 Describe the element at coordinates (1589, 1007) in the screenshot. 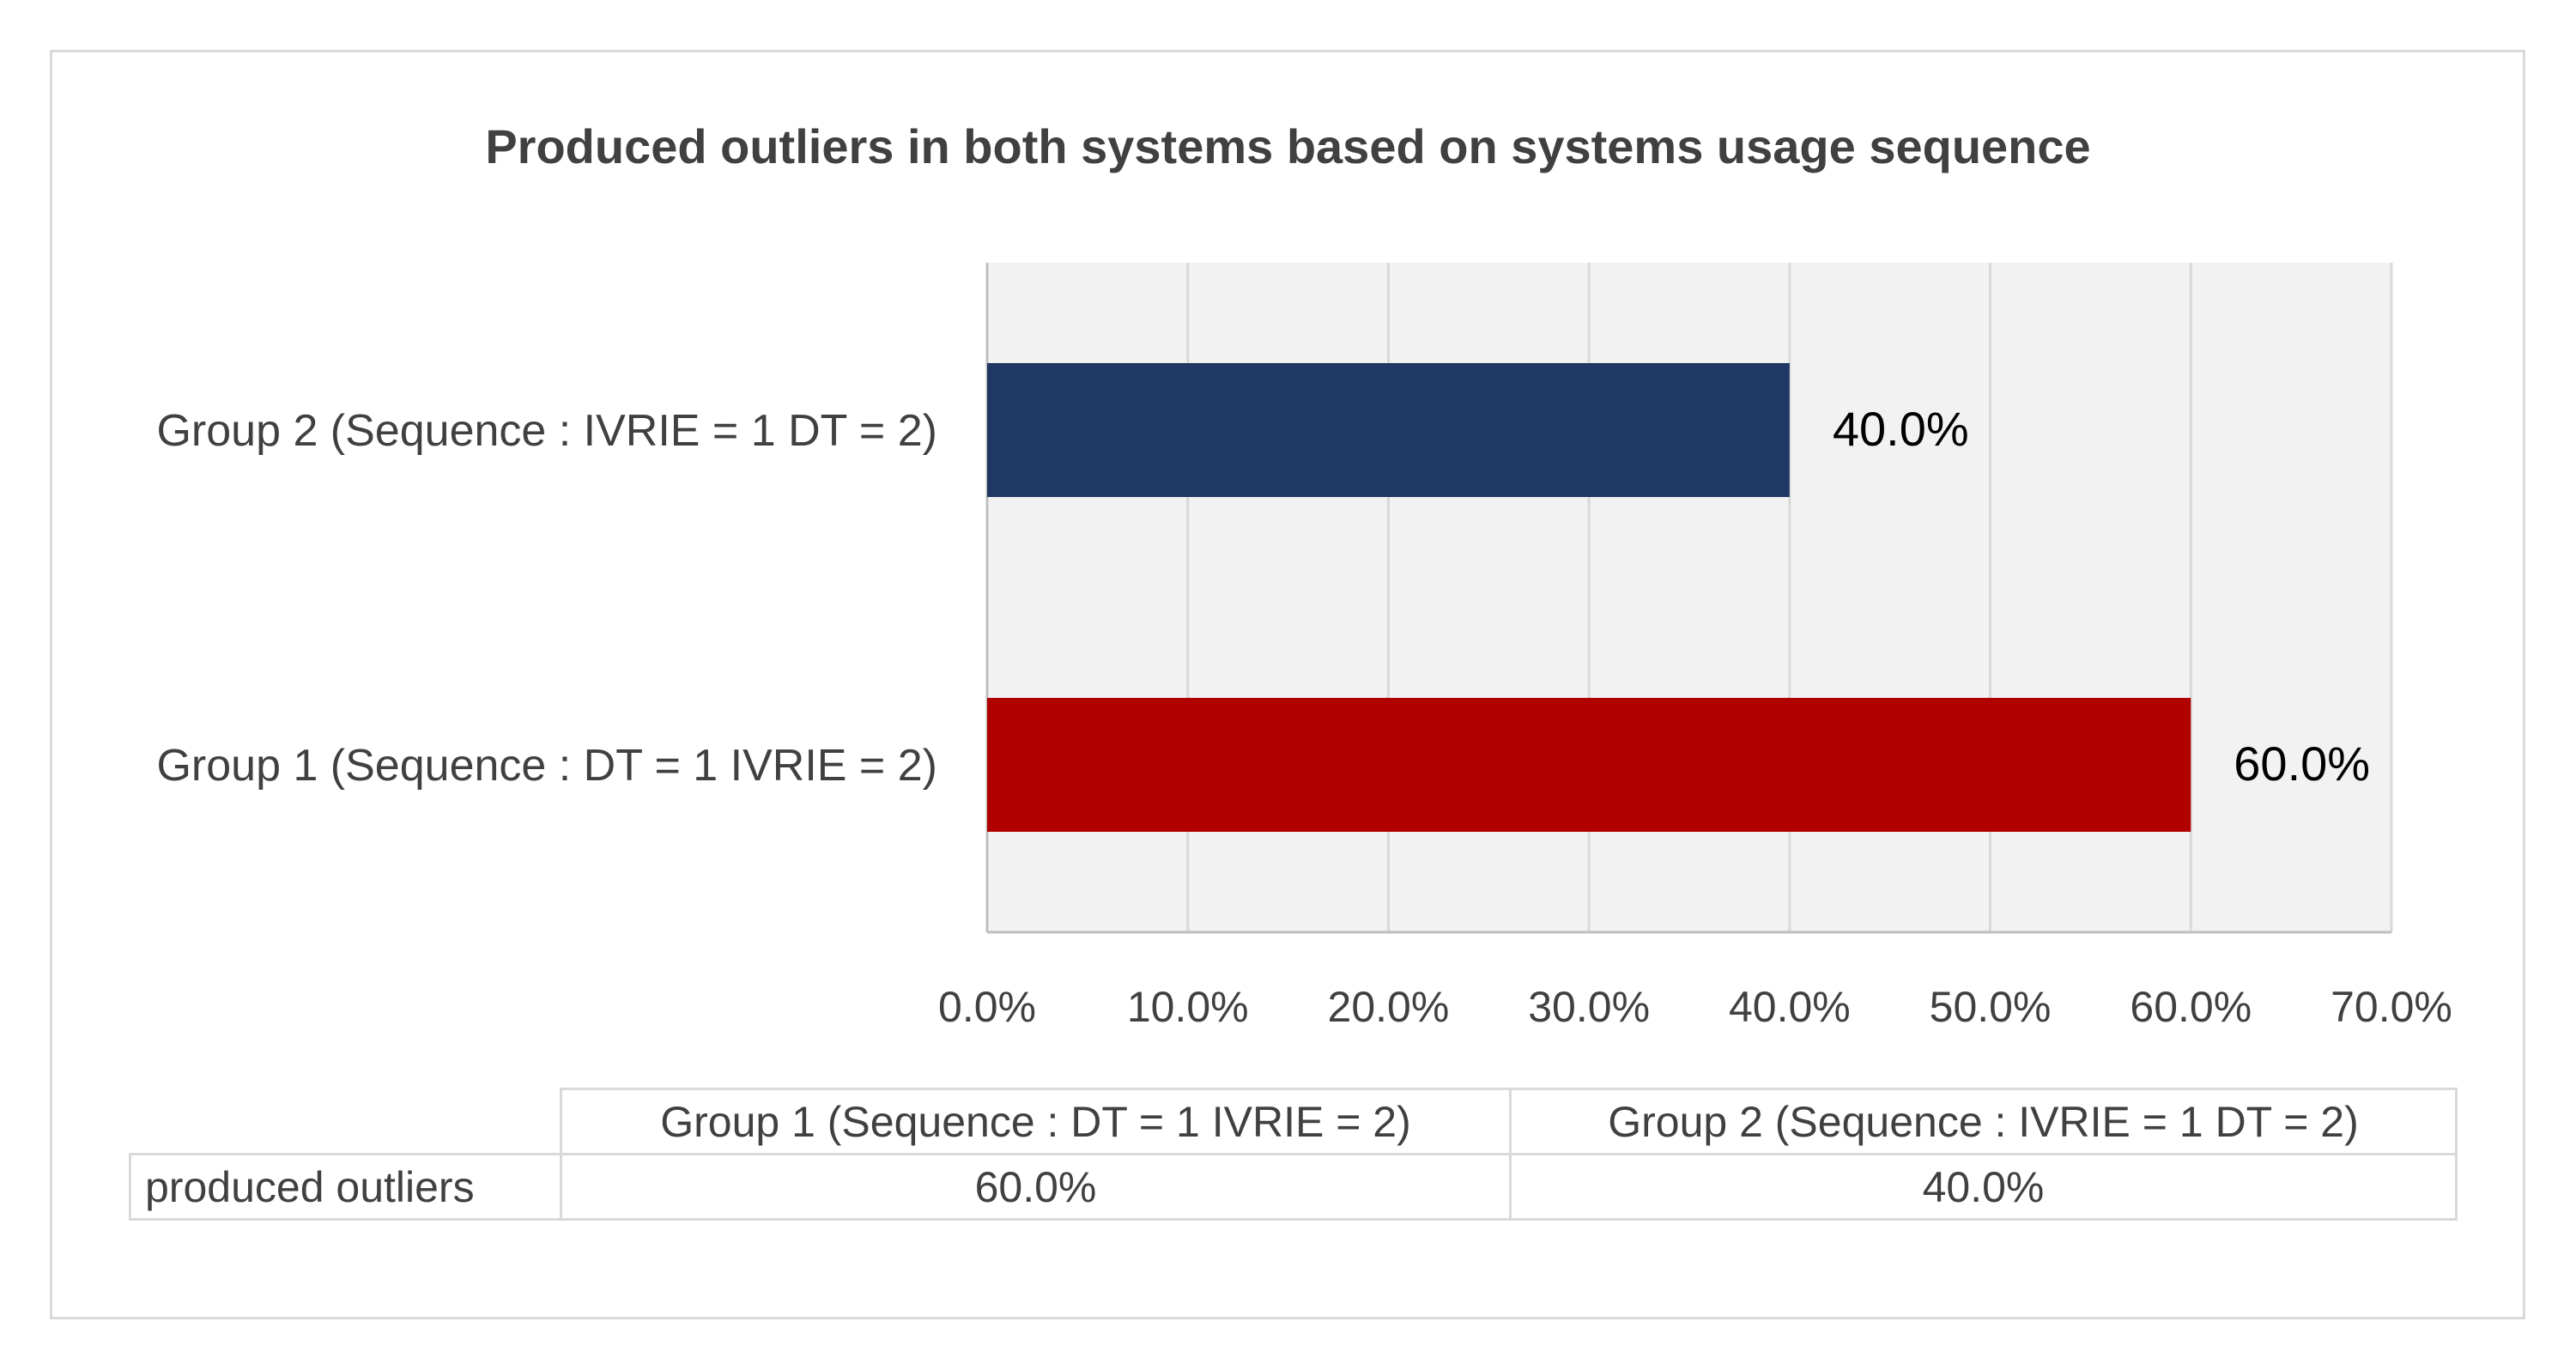

I see `x-tick-label: 30.0%` at that location.